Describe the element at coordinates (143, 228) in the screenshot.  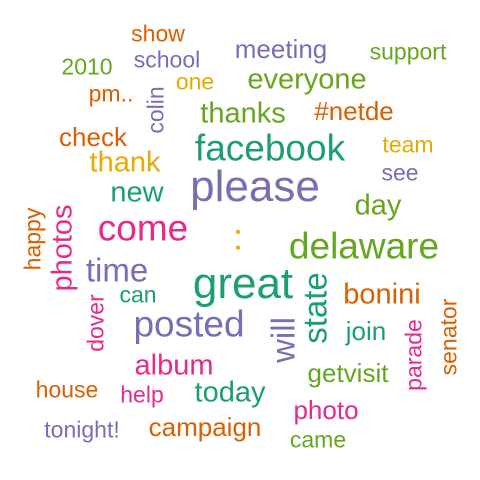
I see `word-come: come` at that location.